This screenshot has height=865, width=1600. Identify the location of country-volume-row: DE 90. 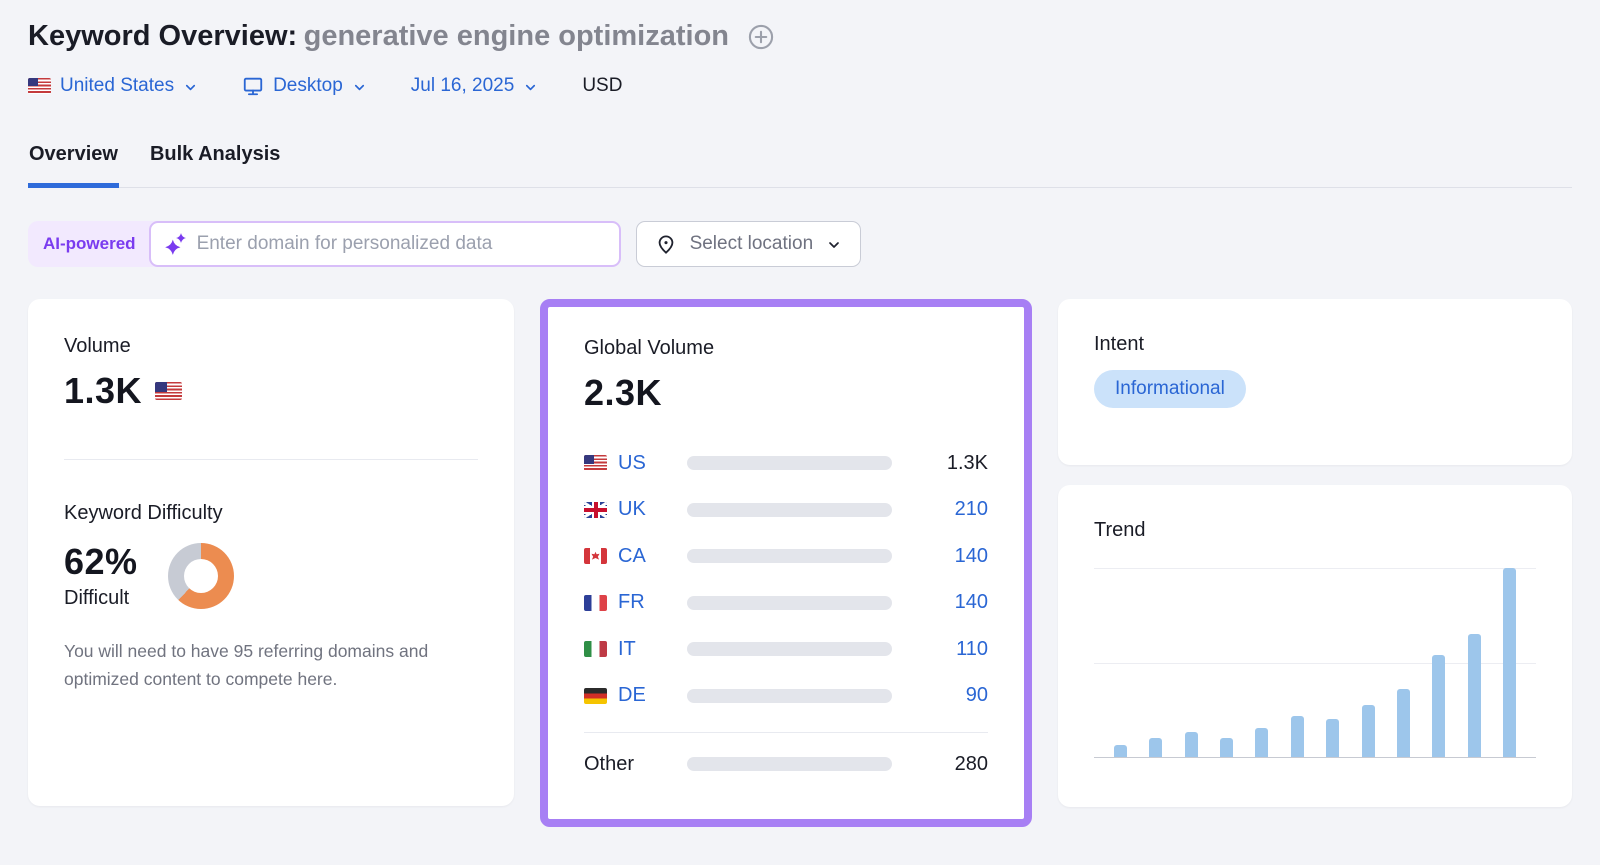
(786, 696).